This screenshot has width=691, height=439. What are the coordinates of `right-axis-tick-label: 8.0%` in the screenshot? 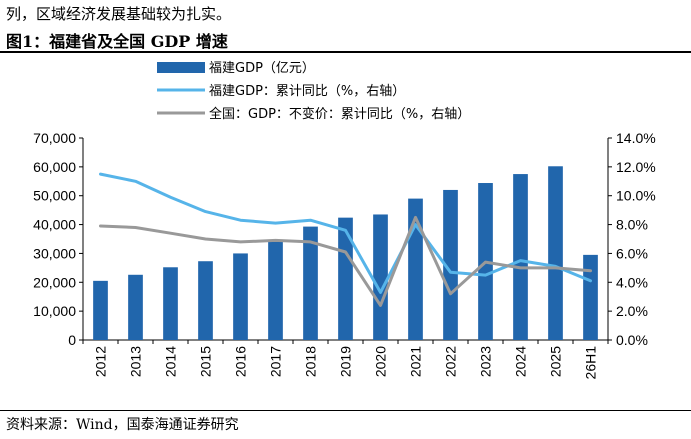 It's located at (632, 225).